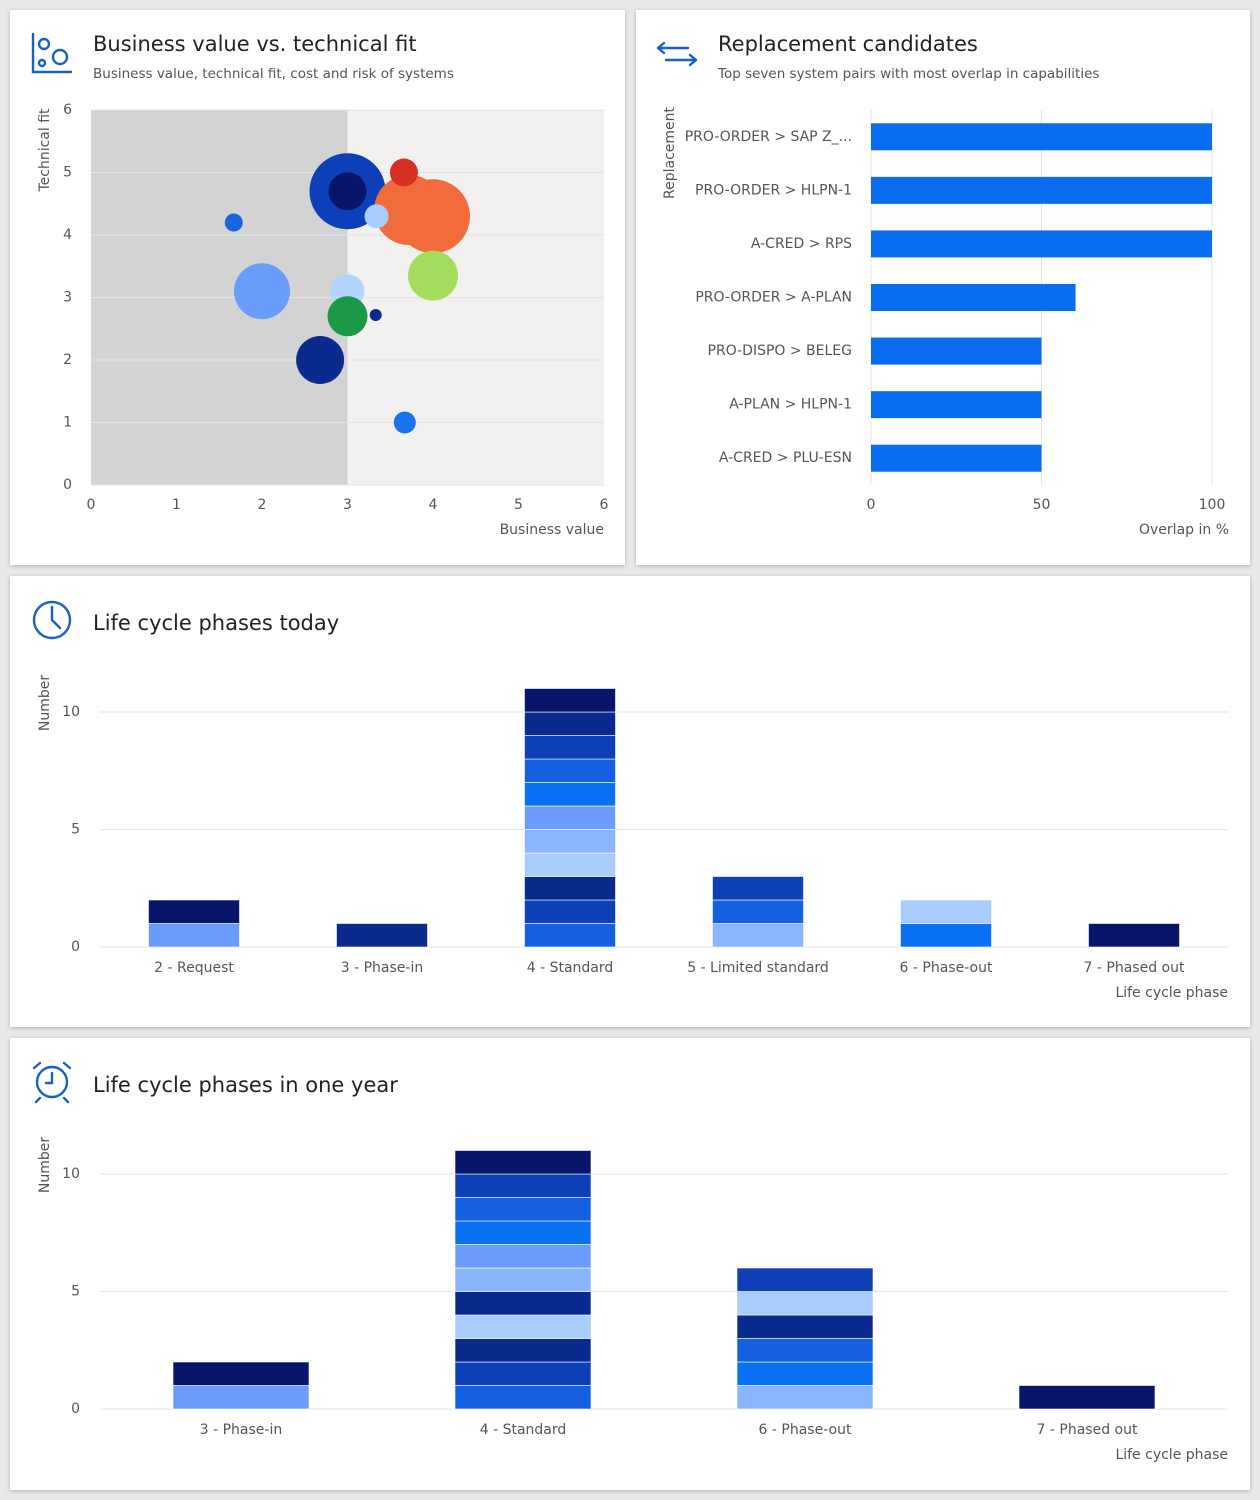  I want to click on chart-title: Life cycle phases today, so click(216, 623).